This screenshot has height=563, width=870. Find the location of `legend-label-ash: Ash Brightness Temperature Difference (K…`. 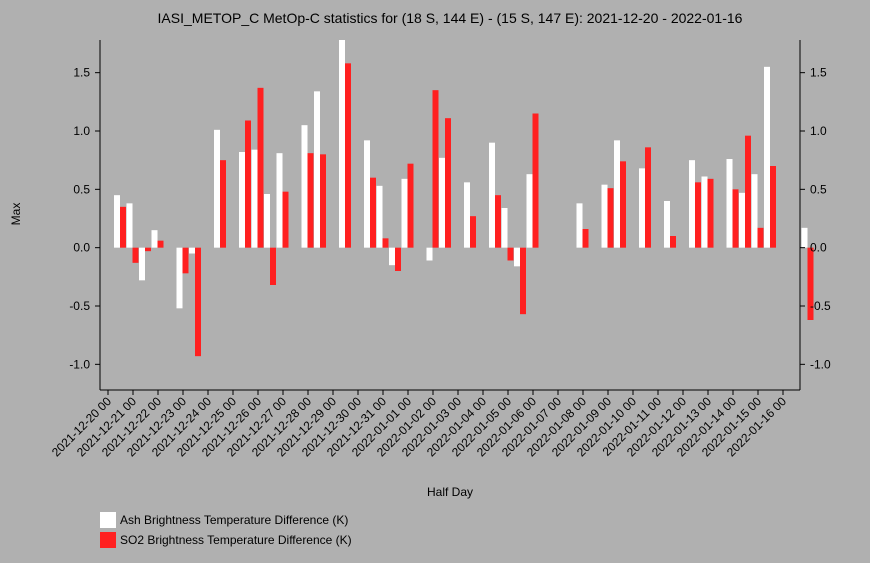

legend-label-ash: Ash Brightness Temperature Difference (K… is located at coordinates (234, 520).